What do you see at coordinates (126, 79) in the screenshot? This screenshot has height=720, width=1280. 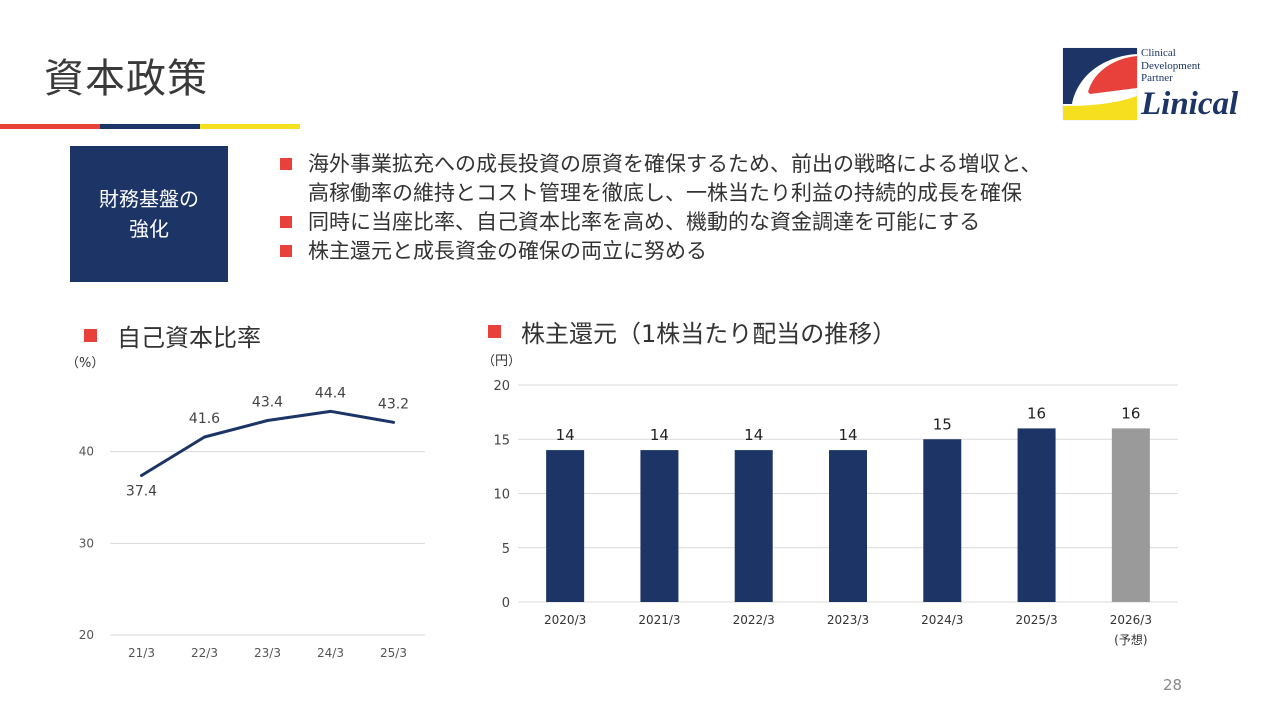 I see `page-title: 資本政策` at bounding box center [126, 79].